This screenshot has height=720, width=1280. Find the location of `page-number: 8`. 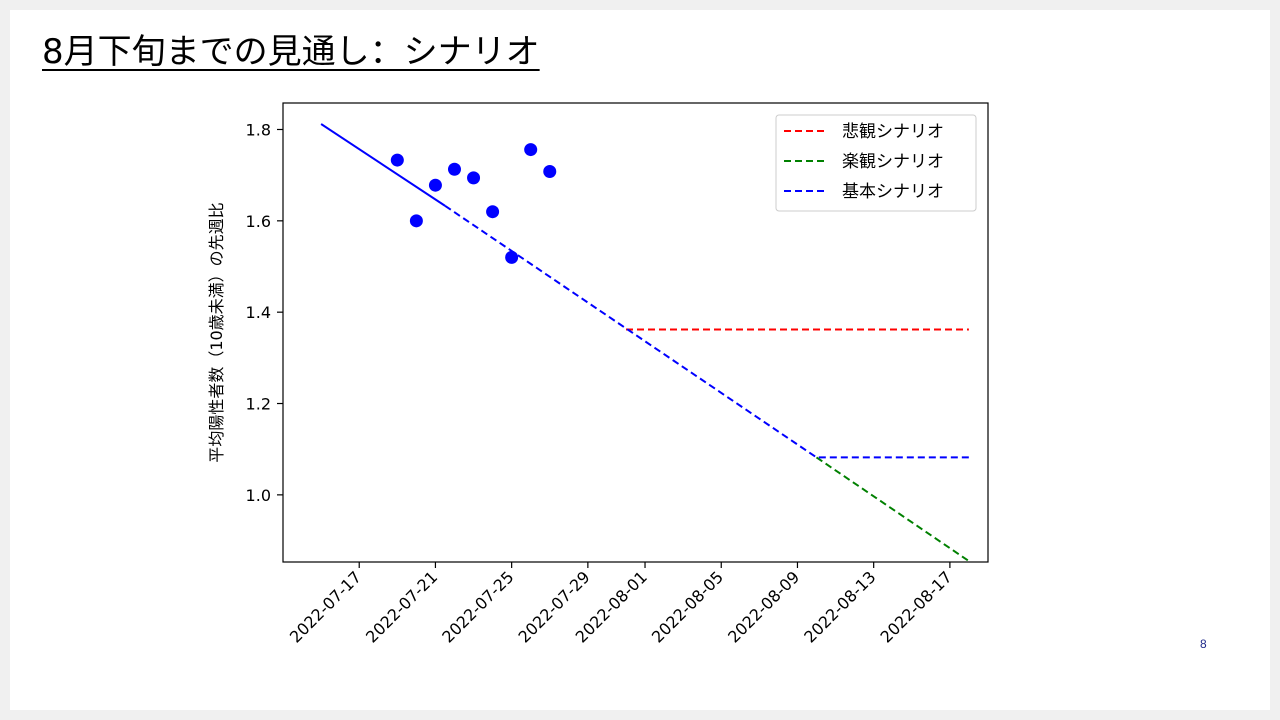

page-number: 8 is located at coordinates (1203, 644).